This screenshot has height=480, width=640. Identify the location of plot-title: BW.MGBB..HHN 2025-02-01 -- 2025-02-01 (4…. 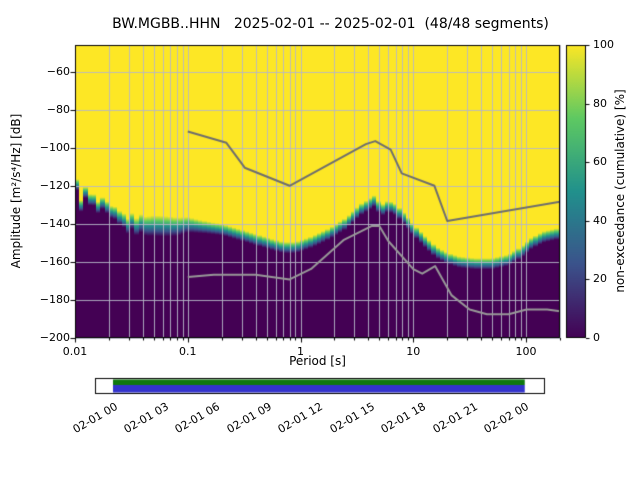
(330, 24).